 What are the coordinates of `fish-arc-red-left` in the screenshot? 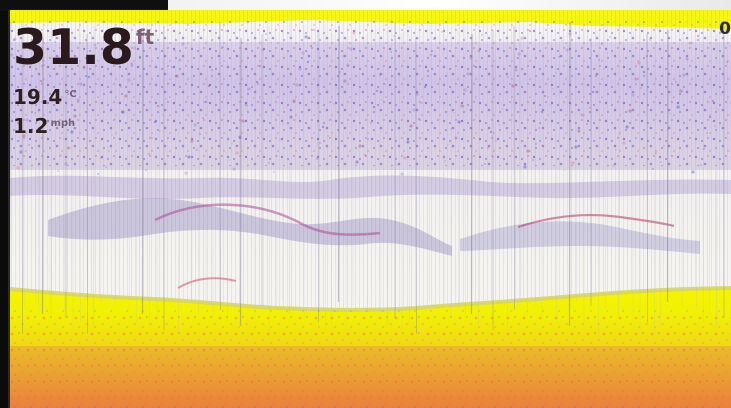 It's located at (267, 219).